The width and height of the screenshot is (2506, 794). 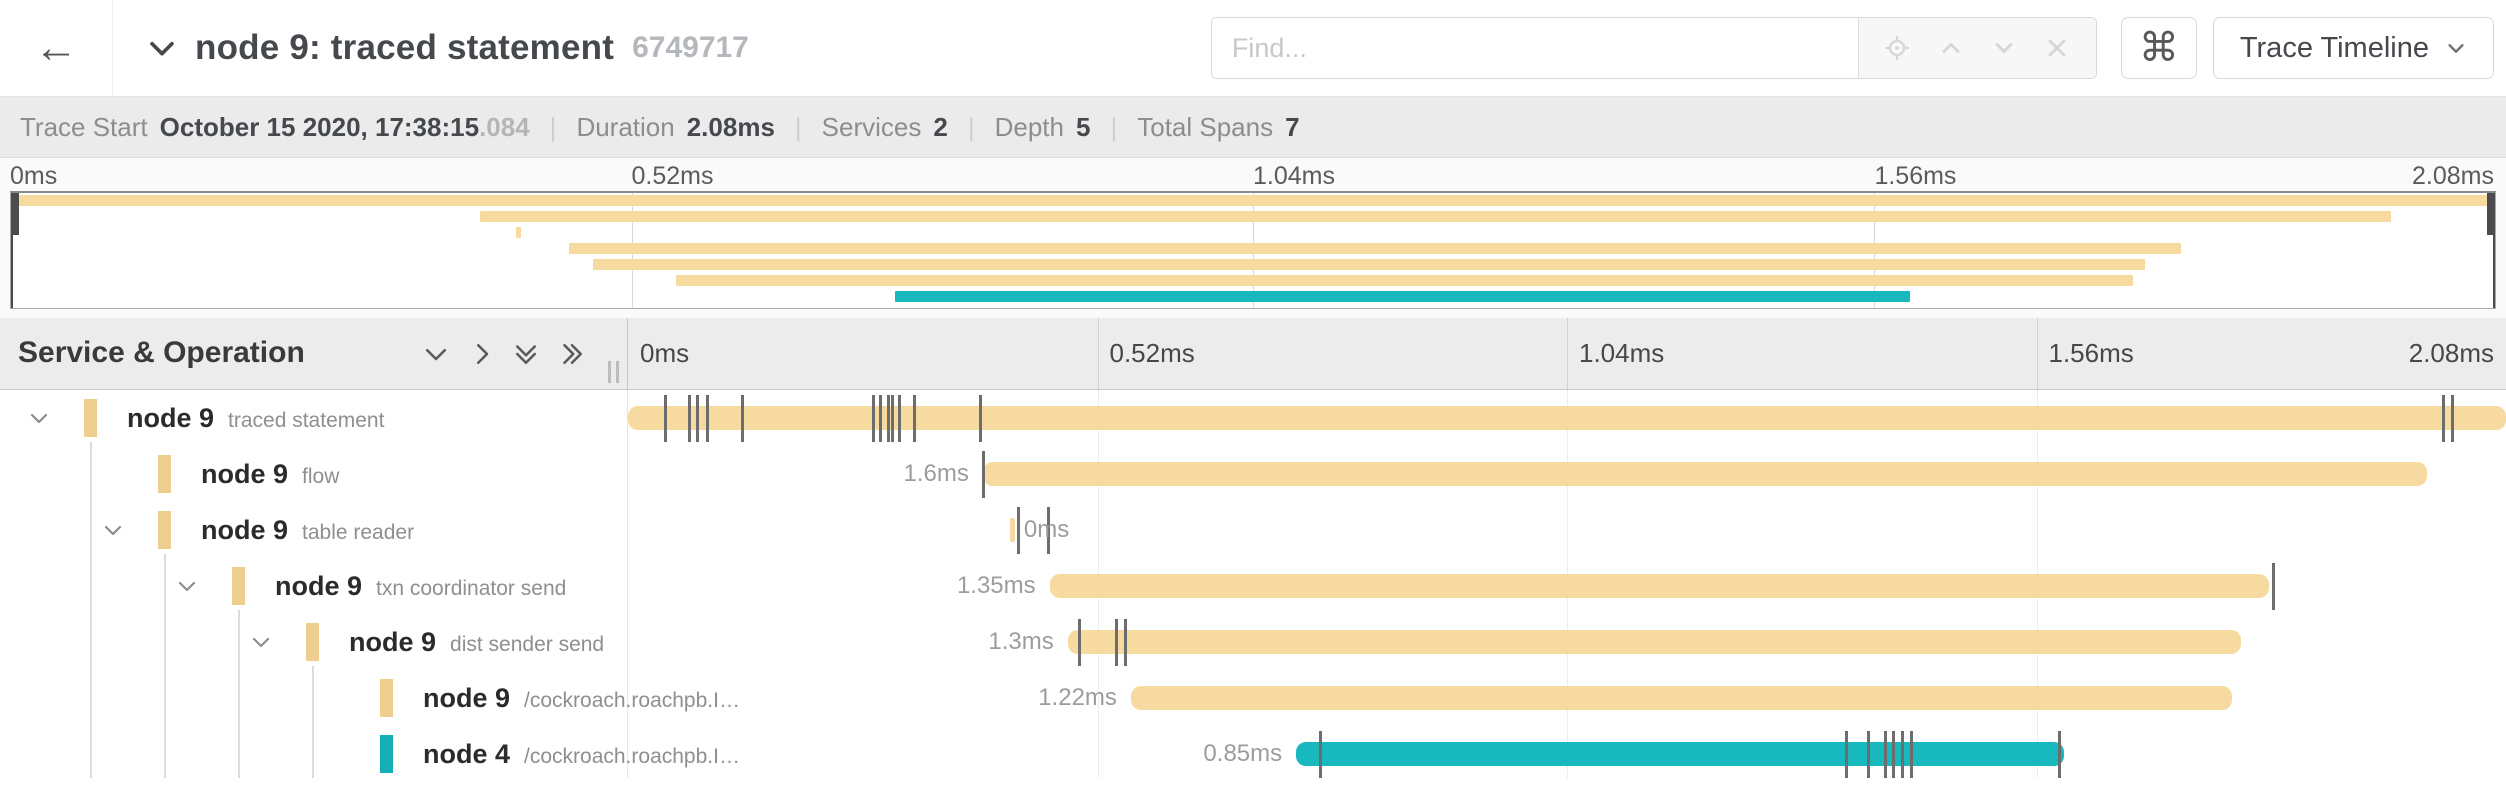 I want to click on expand-one-icon, so click(x=482, y=354).